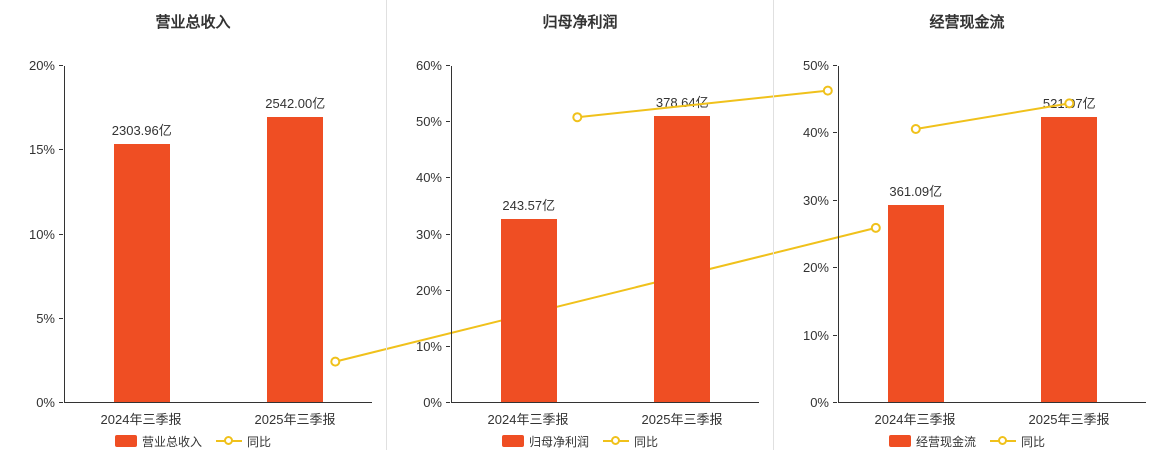 The height and width of the screenshot is (450, 1160). I want to click on legend-label: 经营现金流, so click(945, 441).